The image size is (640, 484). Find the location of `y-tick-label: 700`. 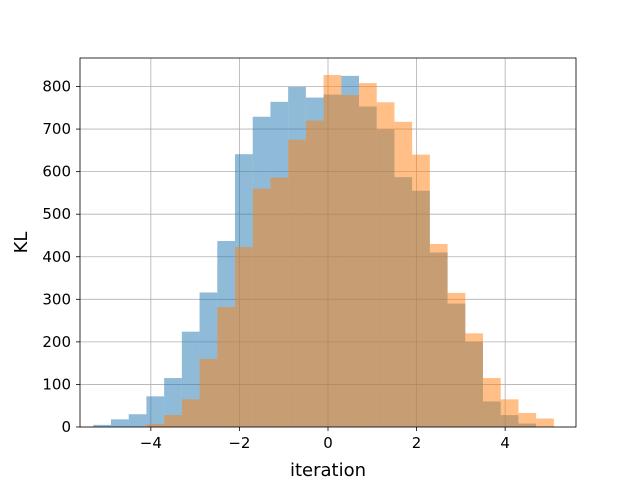

y-tick-label: 700 is located at coordinates (56, 129).